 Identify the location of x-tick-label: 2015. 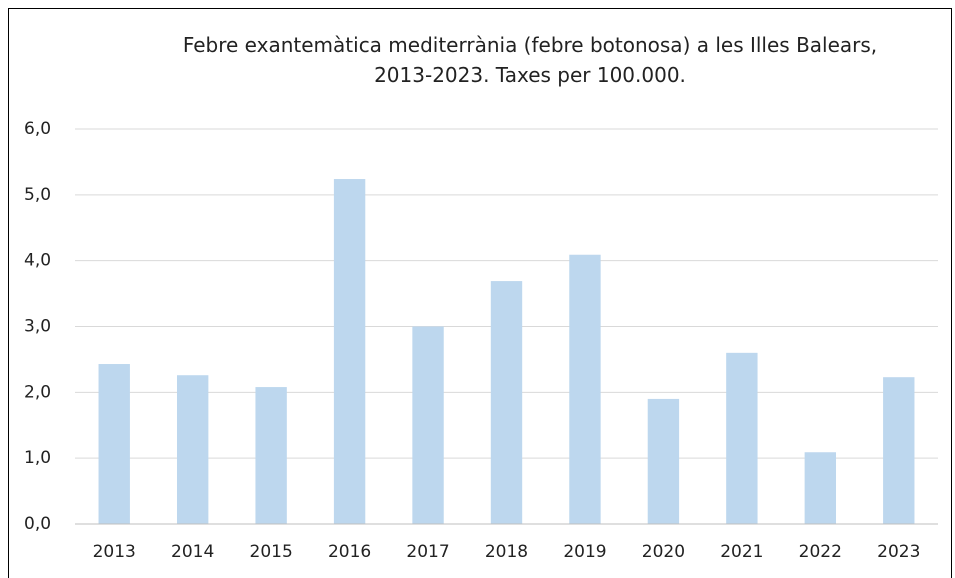
(271, 552).